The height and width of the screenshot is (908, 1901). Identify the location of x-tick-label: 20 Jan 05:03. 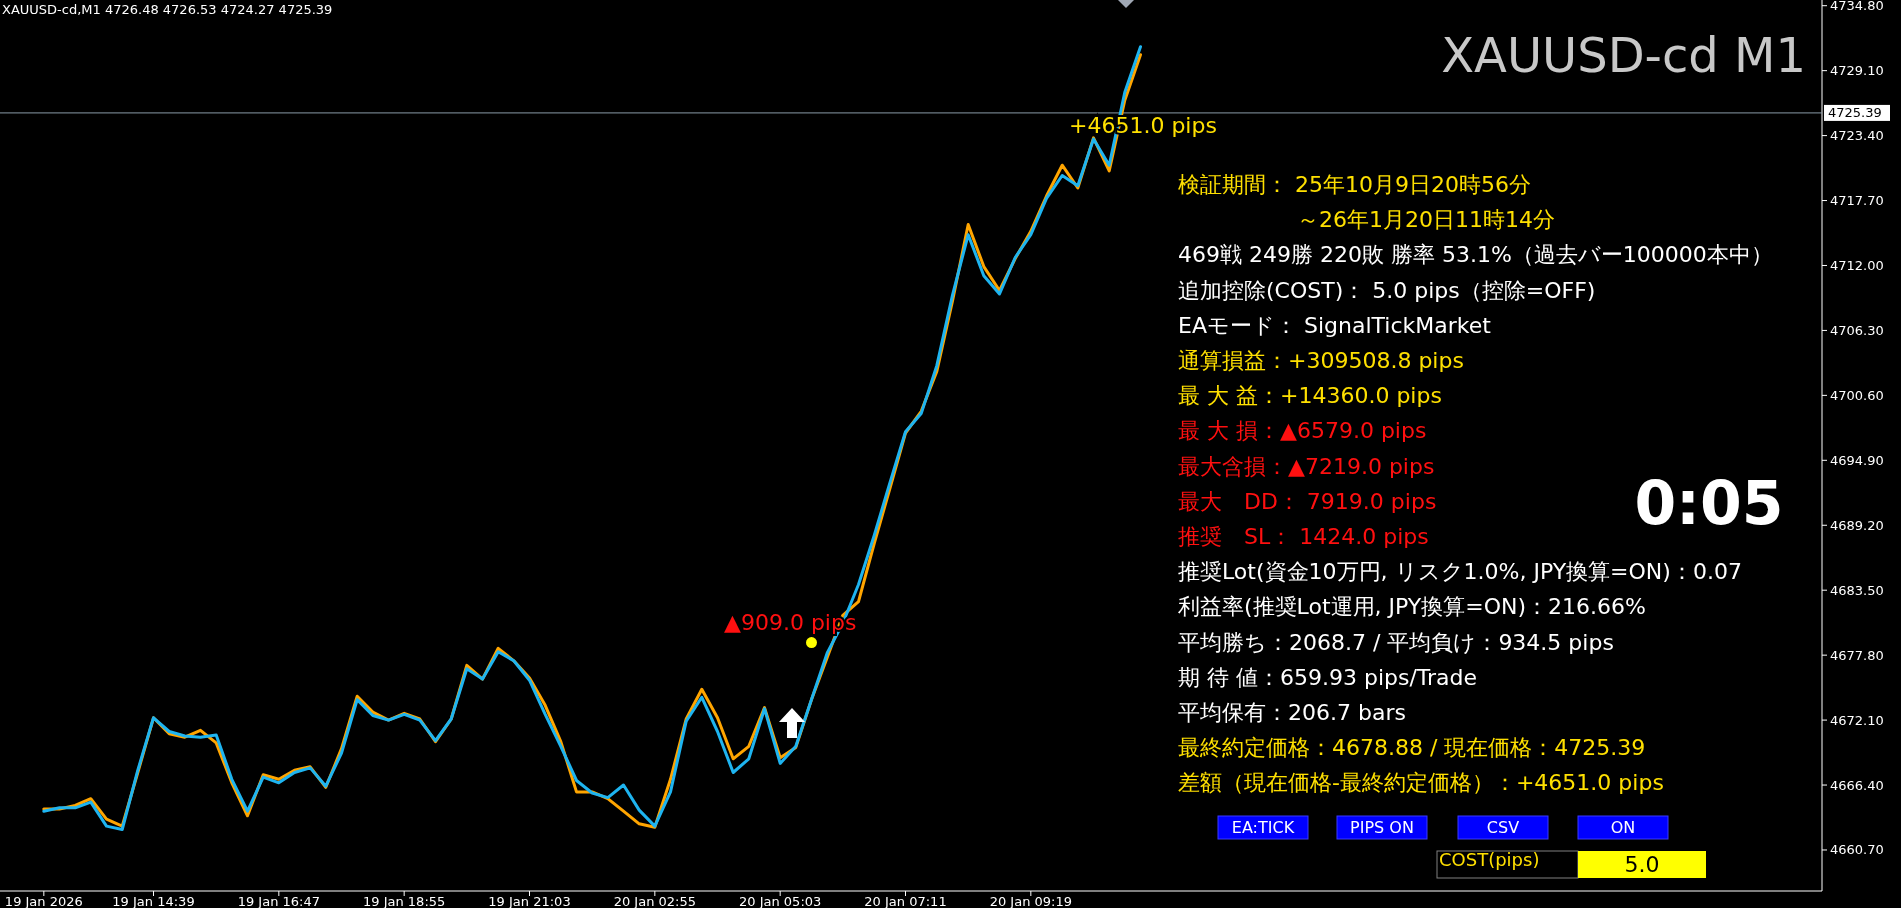
(780, 901).